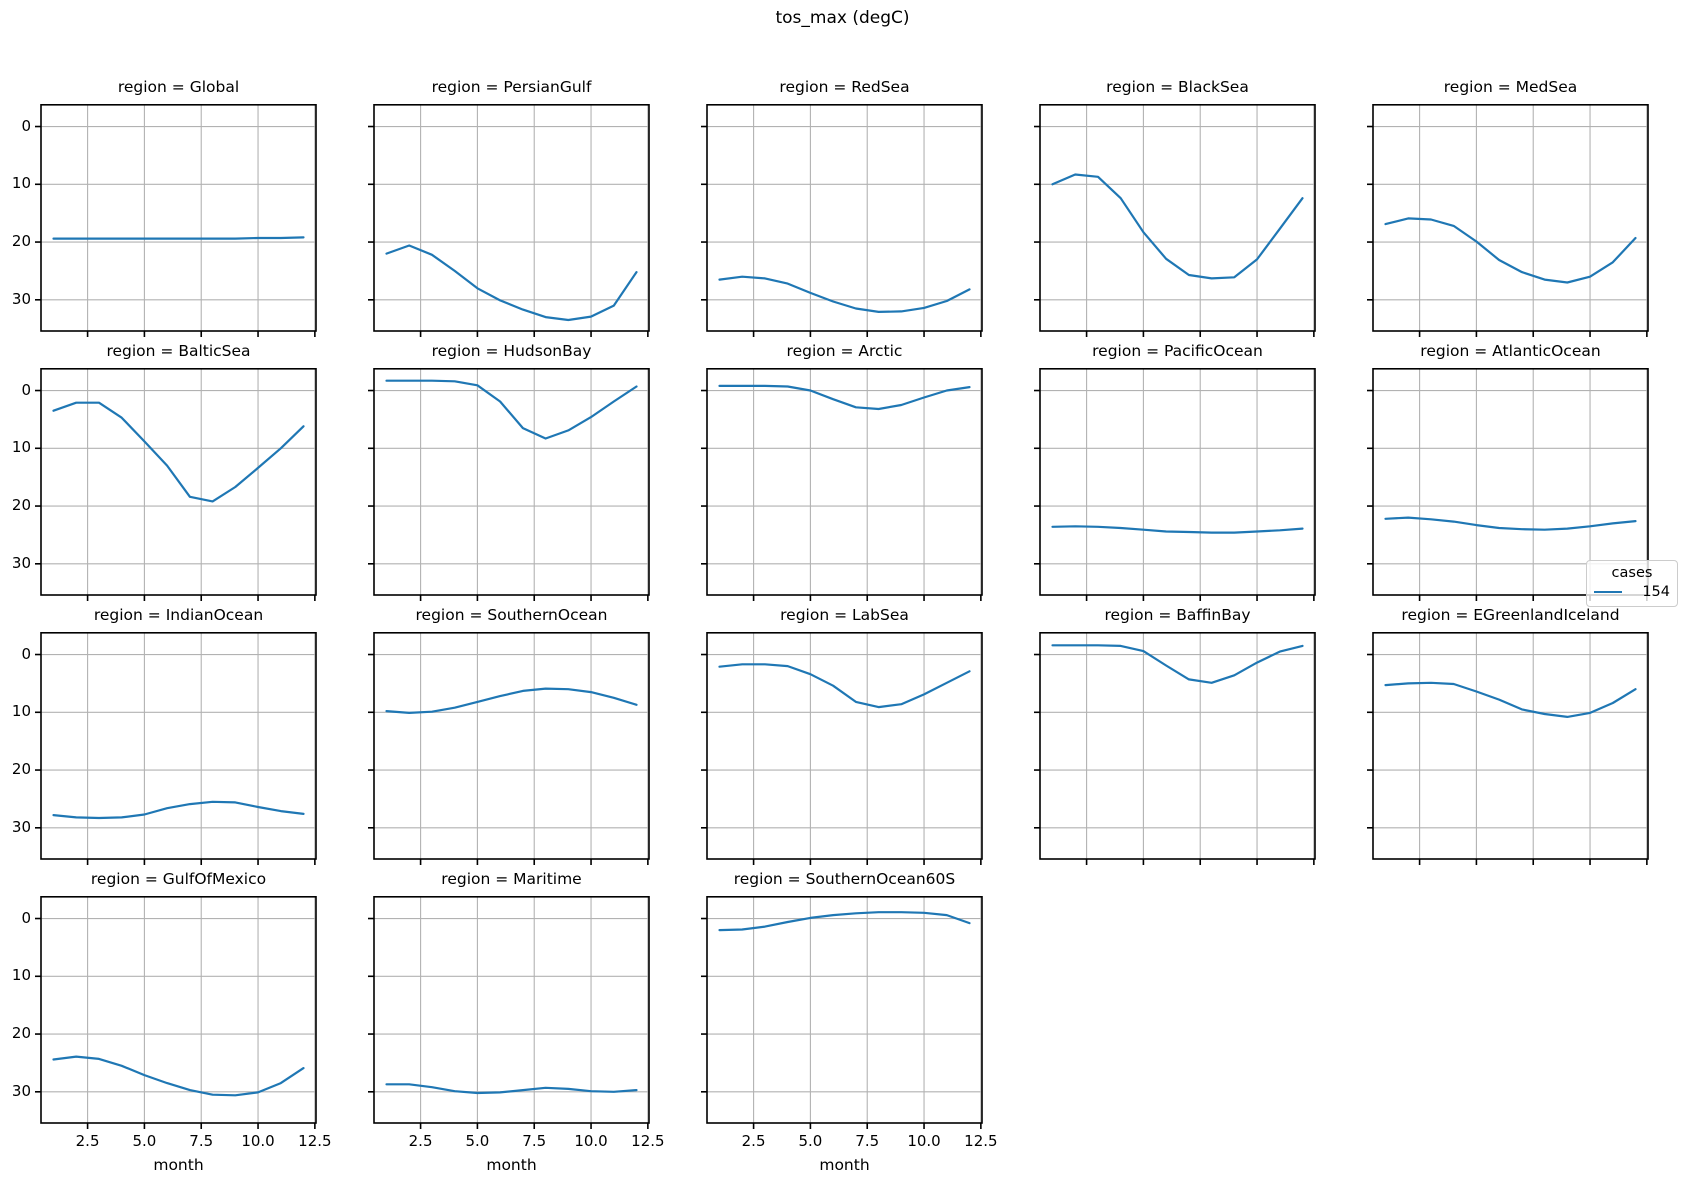  Describe the element at coordinates (844, 87) in the screenshot. I see `facet-title: region = RedSea` at that location.